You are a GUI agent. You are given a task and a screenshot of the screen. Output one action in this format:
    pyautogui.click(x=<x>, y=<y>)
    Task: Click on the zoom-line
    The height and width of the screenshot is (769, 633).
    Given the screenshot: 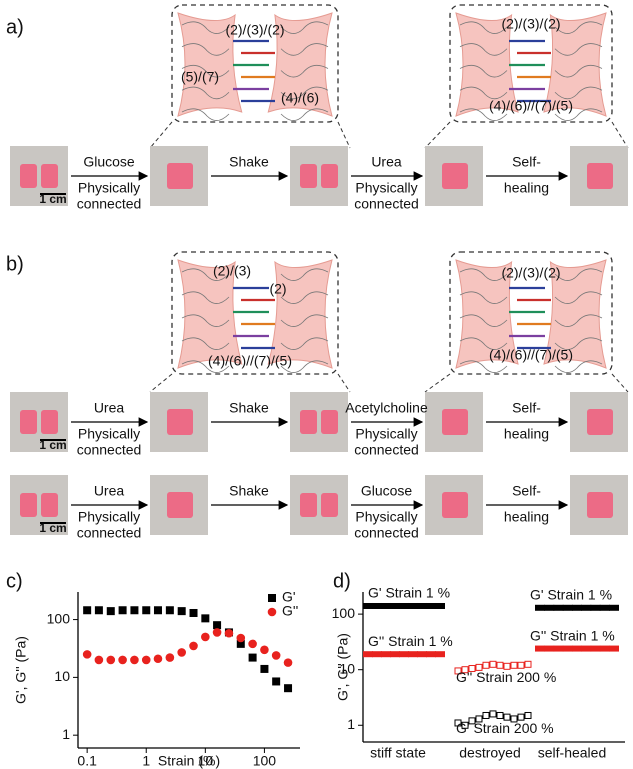 What is the action you would take?
    pyautogui.click(x=437, y=383)
    